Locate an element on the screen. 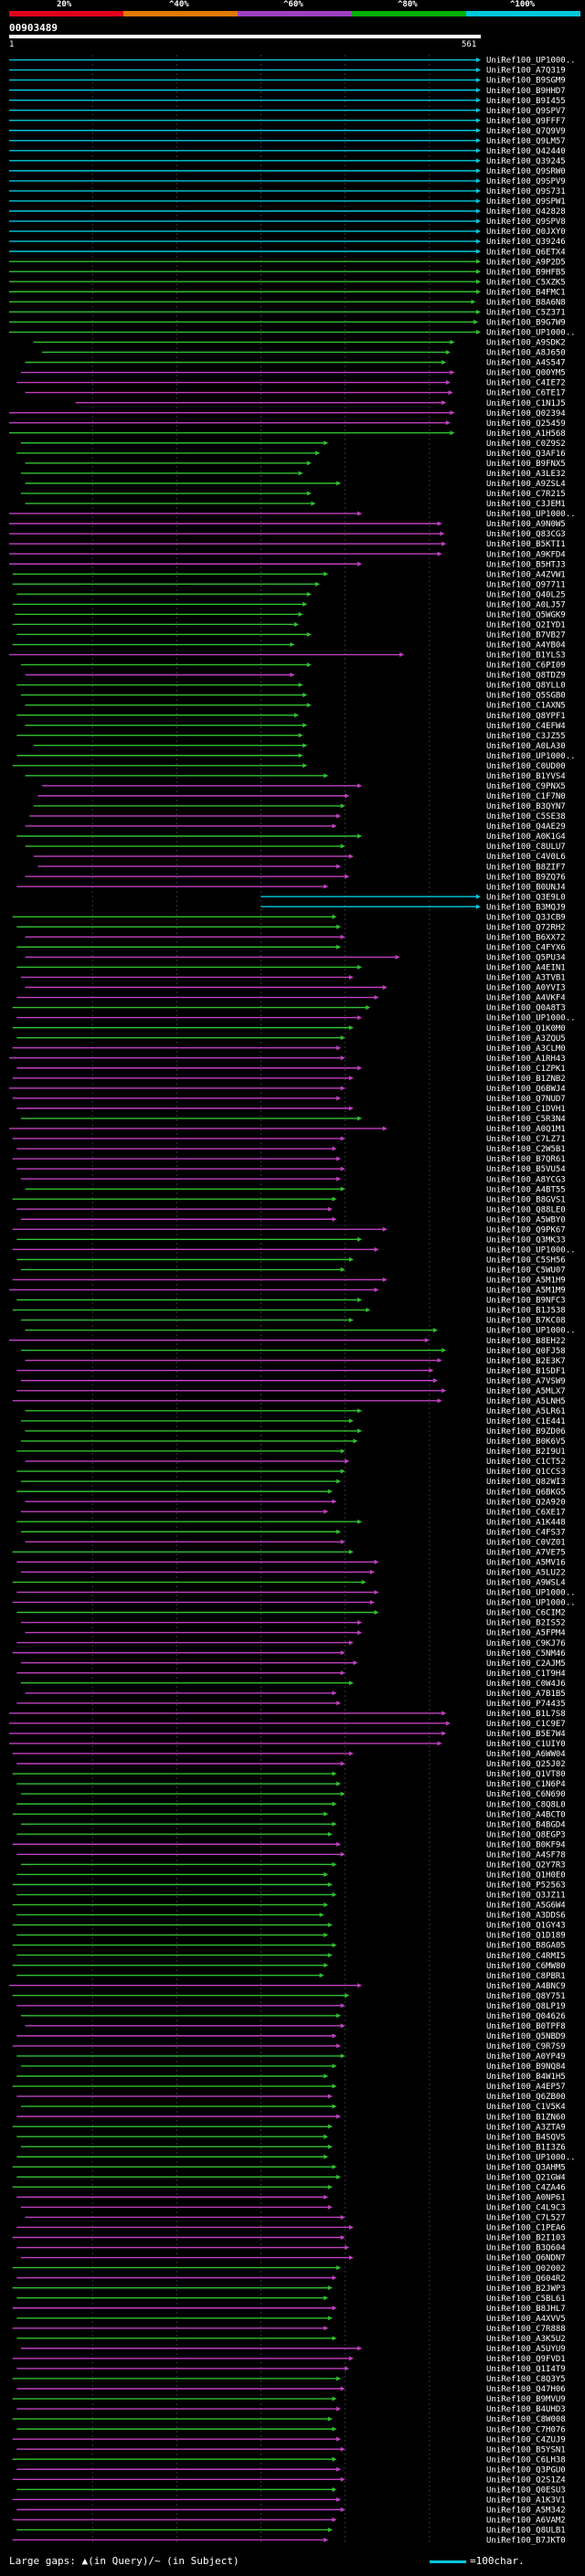  hit-label: UniRef100_A4S547 is located at coordinates (526, 363).